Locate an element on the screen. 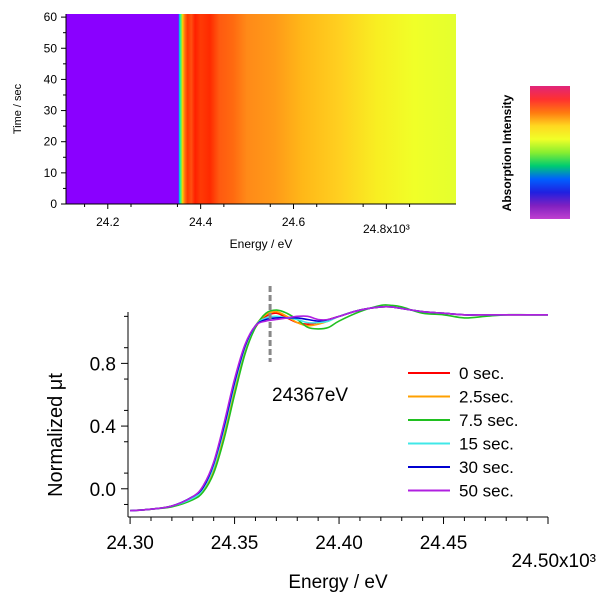 The height and width of the screenshot is (595, 600). line-x-tick-label: 24.45 is located at coordinates (444, 543).